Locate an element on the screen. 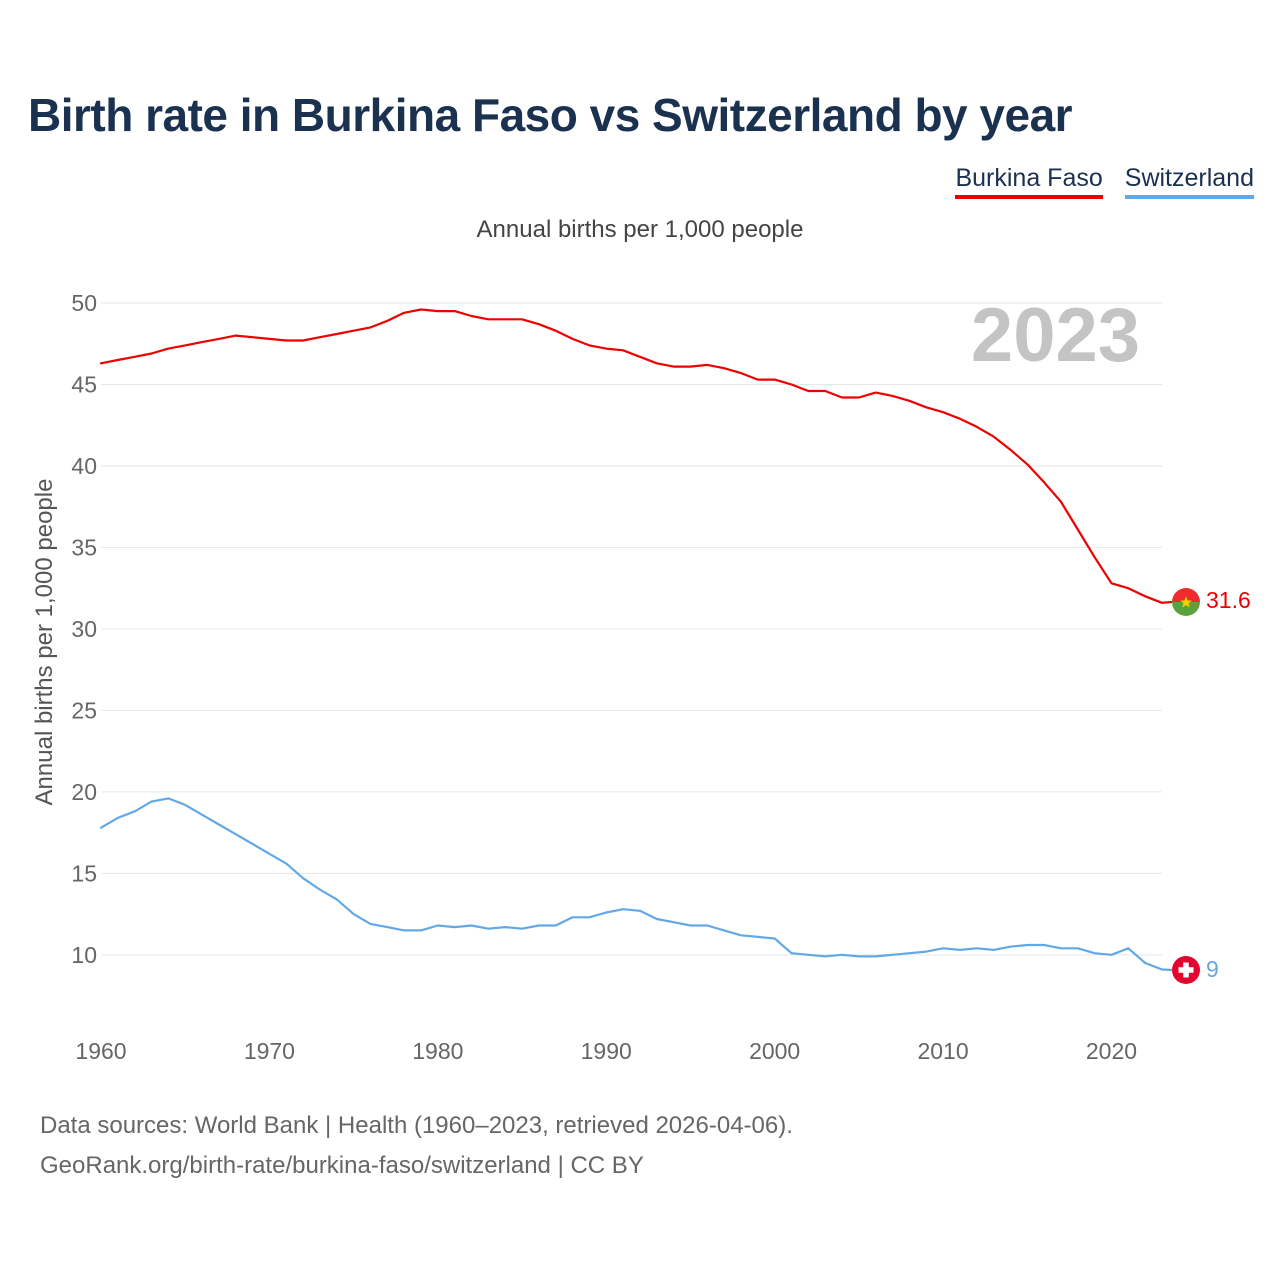 The width and height of the screenshot is (1280, 1280). year-label: 2023 is located at coordinates (1055, 335).